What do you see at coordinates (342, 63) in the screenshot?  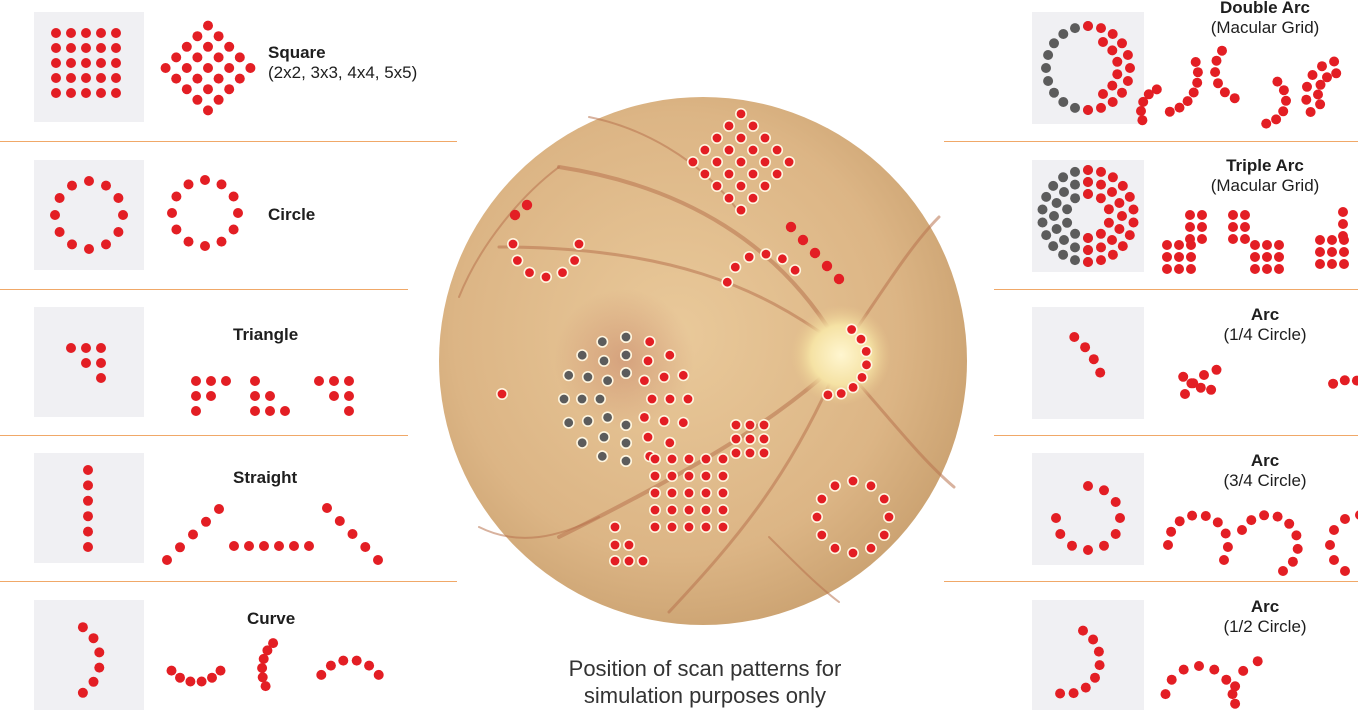 I see `square-label: Square (2x2, 3x3, 4x4, 5x5)` at bounding box center [342, 63].